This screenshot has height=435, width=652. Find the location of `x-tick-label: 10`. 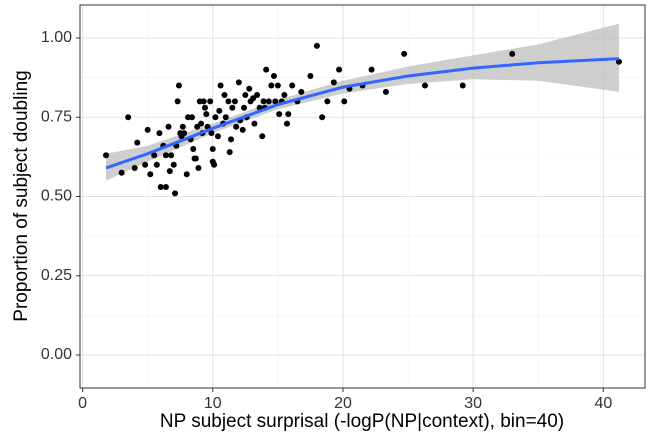

x-tick-label: 10 is located at coordinates (213, 403).